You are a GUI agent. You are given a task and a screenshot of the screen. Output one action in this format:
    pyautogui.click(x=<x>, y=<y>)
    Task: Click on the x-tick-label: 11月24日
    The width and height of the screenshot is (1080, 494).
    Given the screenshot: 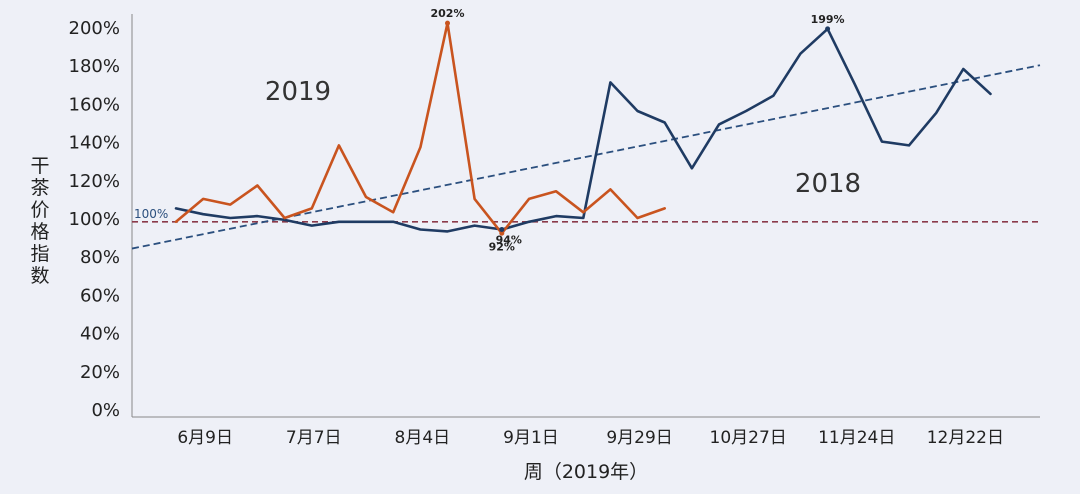 What is the action you would take?
    pyautogui.click(x=856, y=438)
    